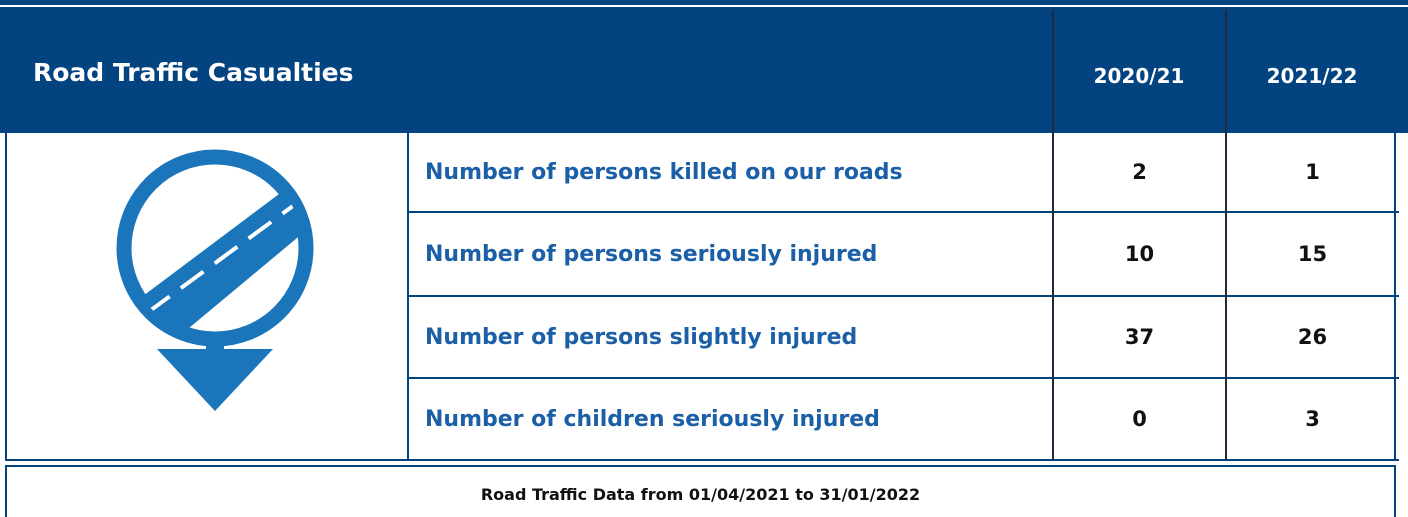 The image size is (1408, 517). I want to click on row-label: Number of children seriously injured, so click(730, 420).